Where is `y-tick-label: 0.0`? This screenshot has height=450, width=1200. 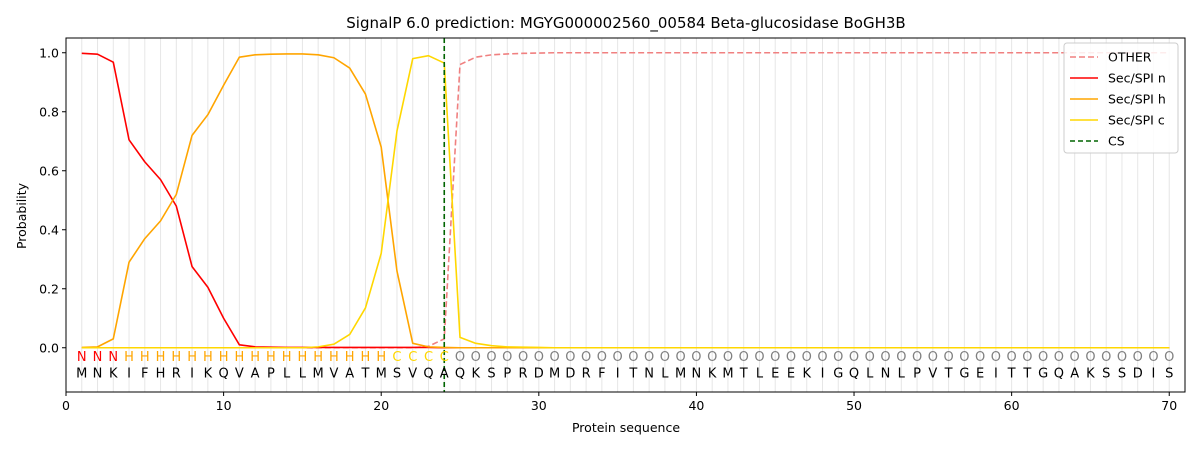 y-tick-label: 0.0 is located at coordinates (49, 347).